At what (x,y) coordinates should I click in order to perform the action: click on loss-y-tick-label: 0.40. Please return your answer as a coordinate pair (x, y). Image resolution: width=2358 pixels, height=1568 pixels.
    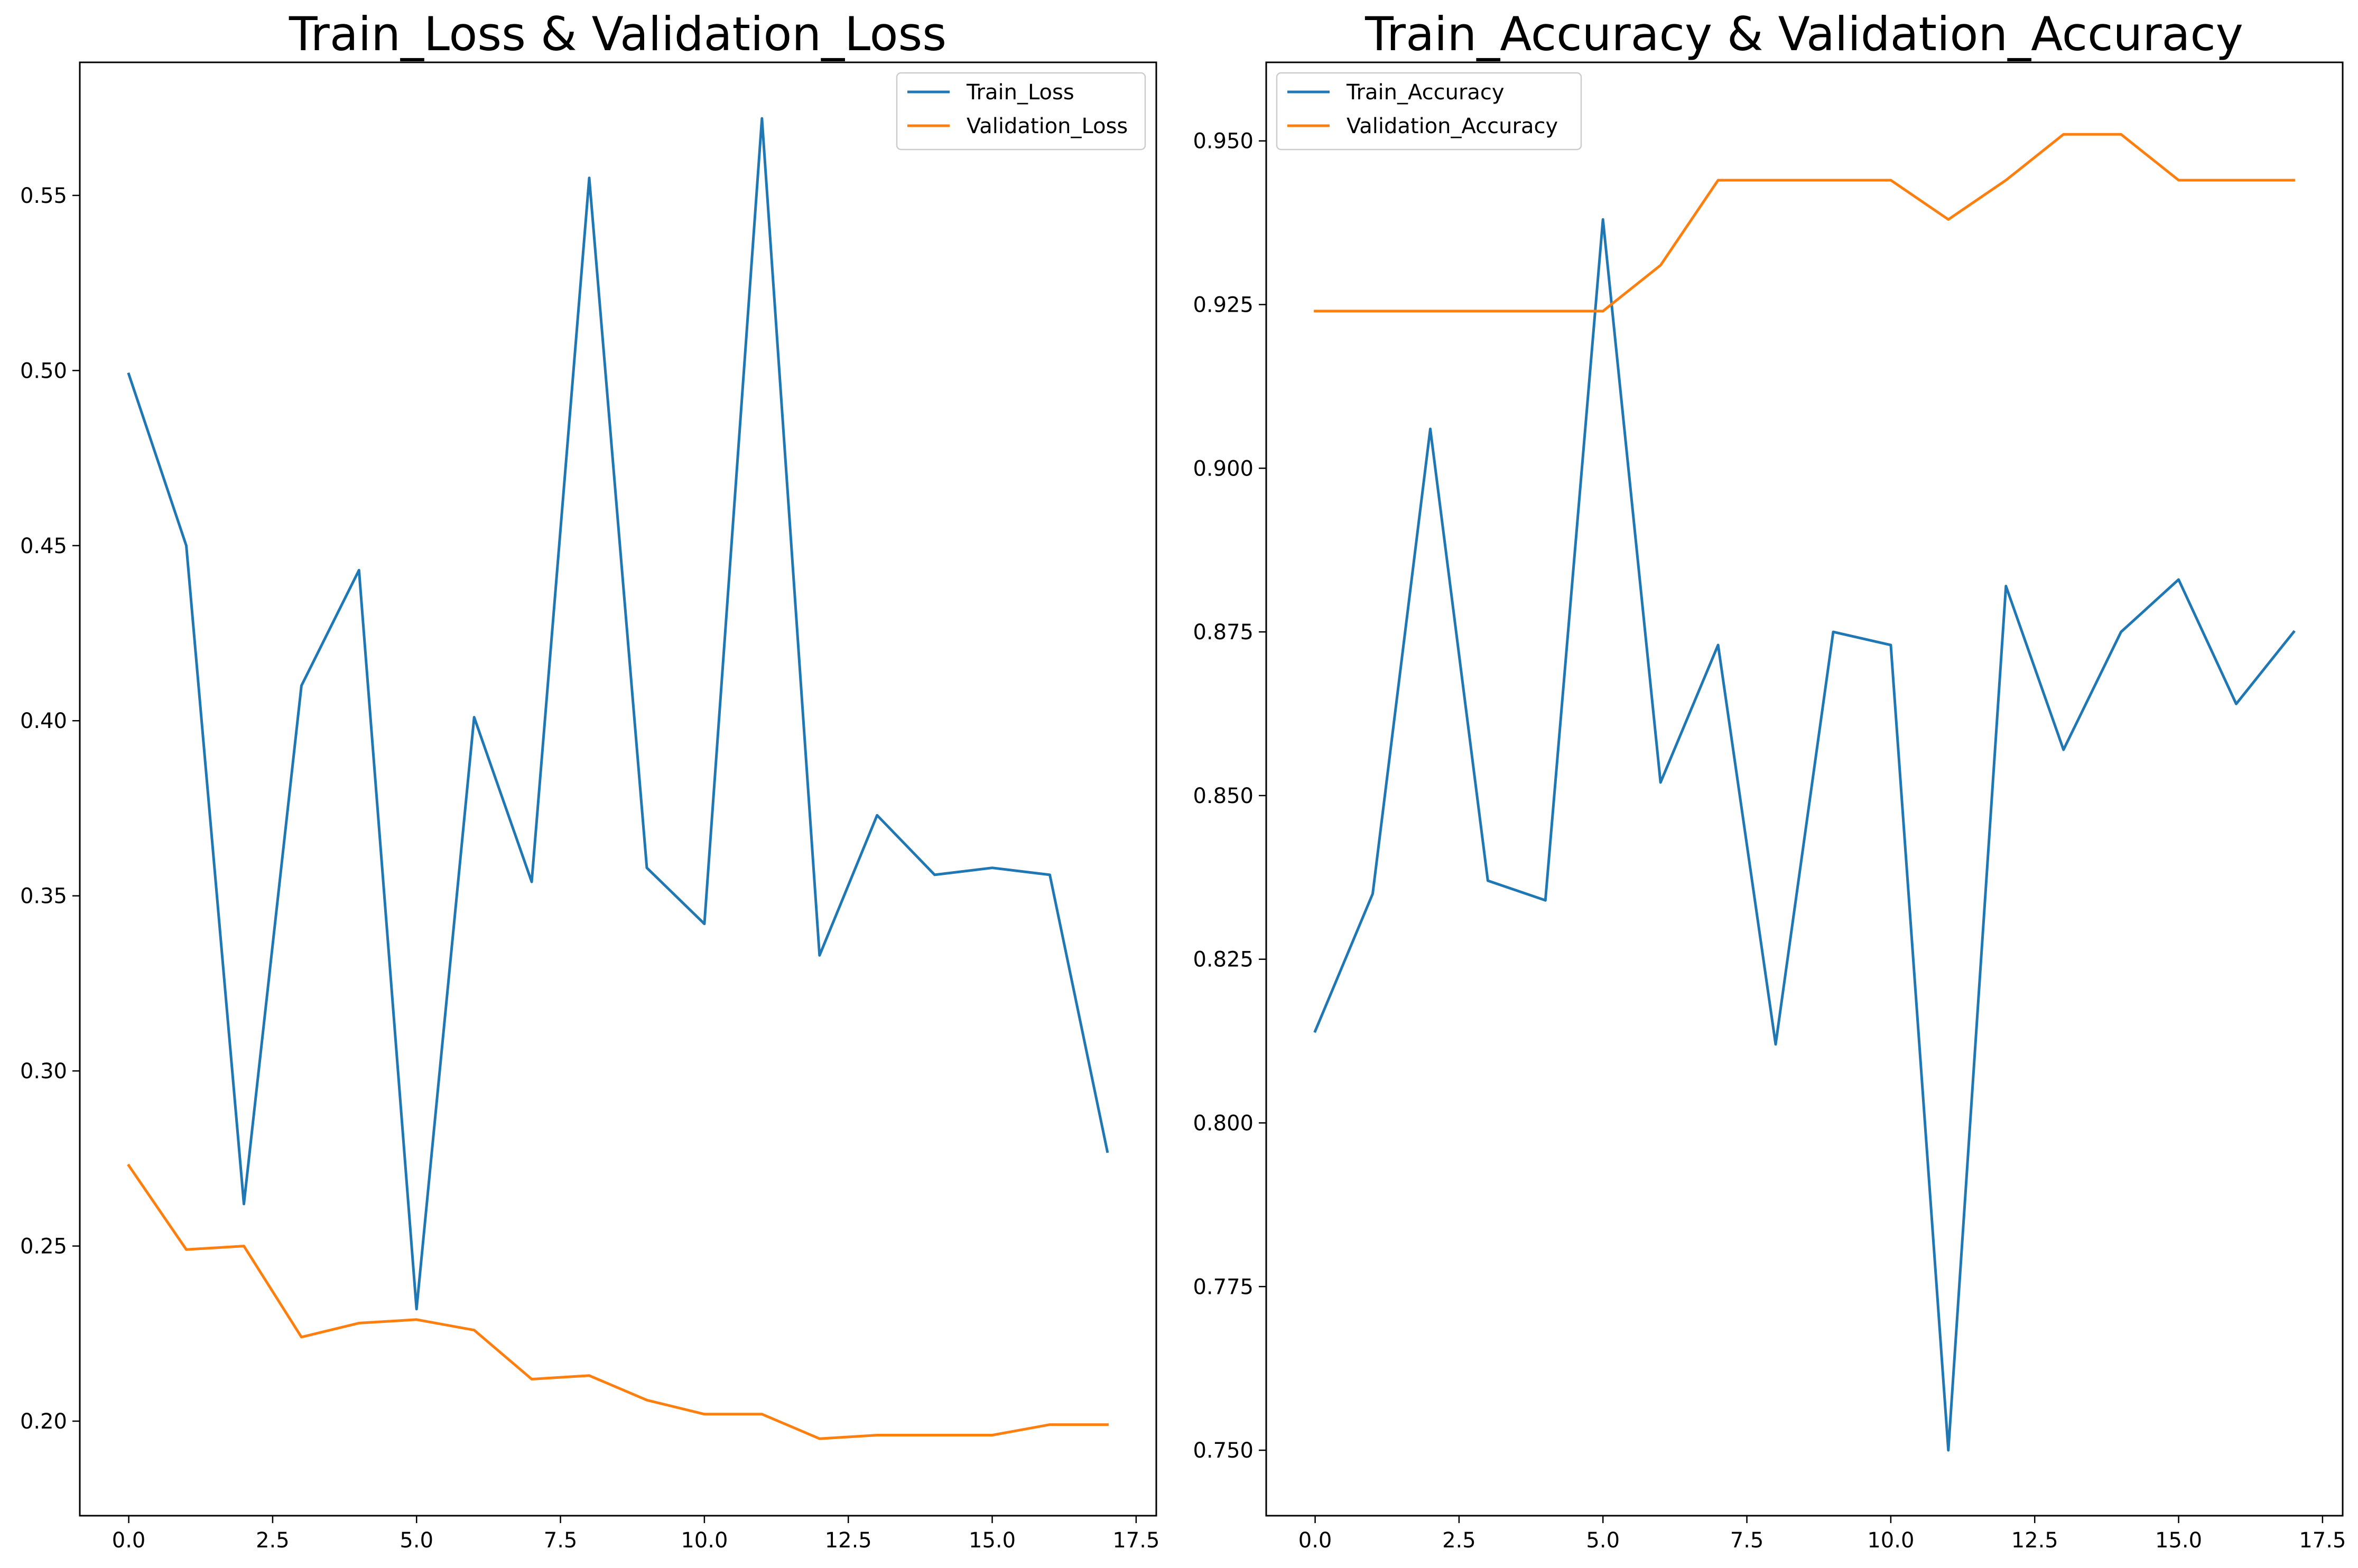
    Looking at the image, I should click on (43, 721).